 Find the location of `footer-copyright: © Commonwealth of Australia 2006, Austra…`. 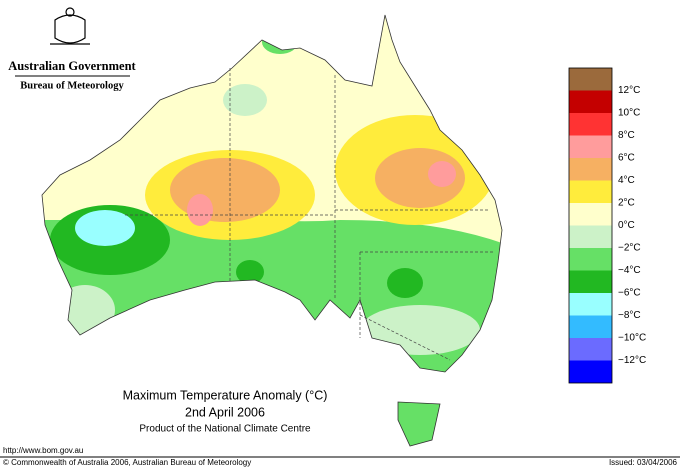

footer-copyright: © Commonwealth of Australia 2006, Austra… is located at coordinates (127, 462).